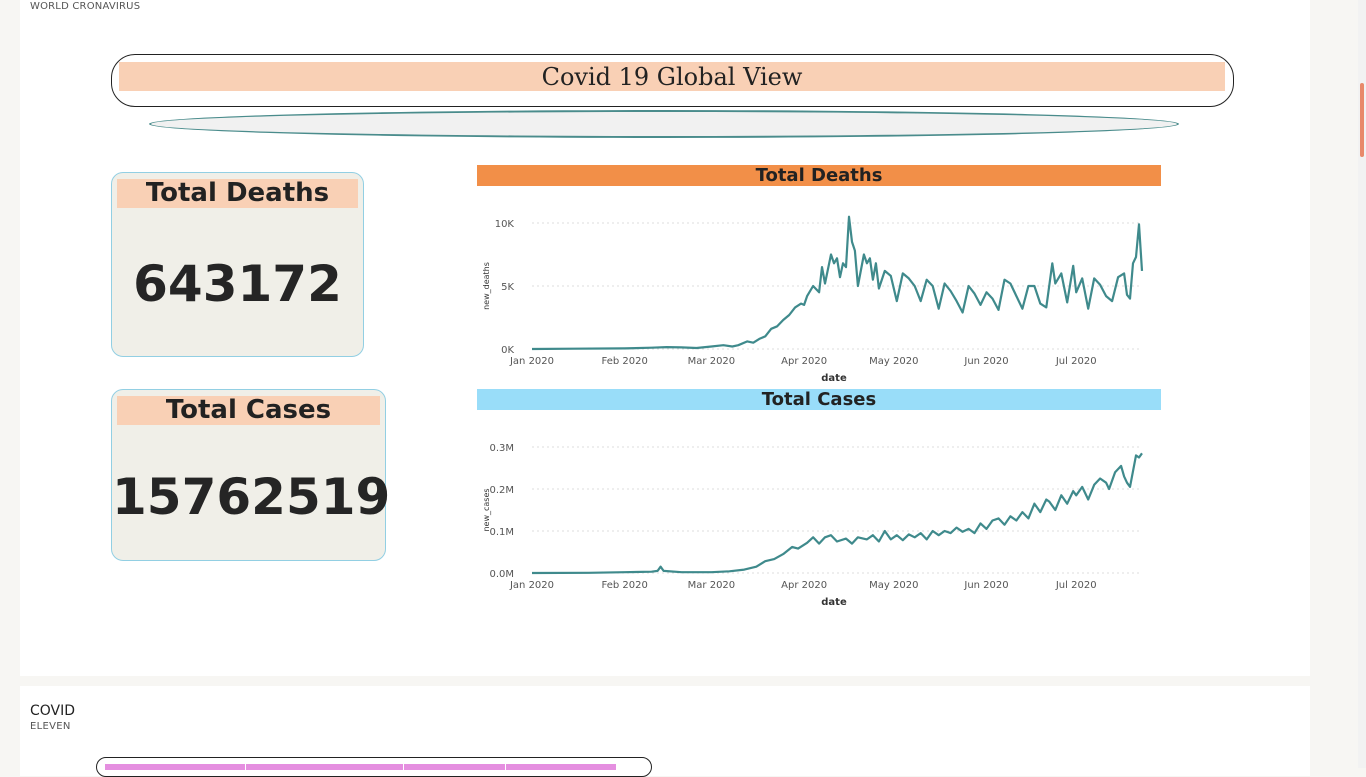  What do you see at coordinates (1362, 384) in the screenshot?
I see `scrollbar-track` at bounding box center [1362, 384].